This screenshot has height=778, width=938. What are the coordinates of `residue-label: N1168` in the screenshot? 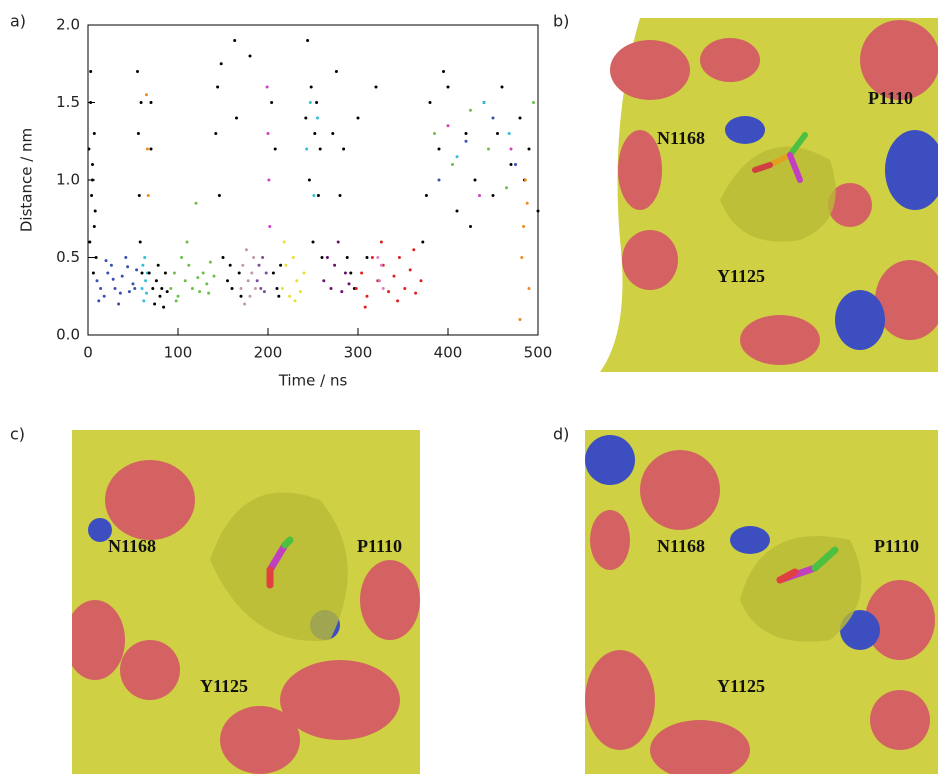 It's located at (681, 138).